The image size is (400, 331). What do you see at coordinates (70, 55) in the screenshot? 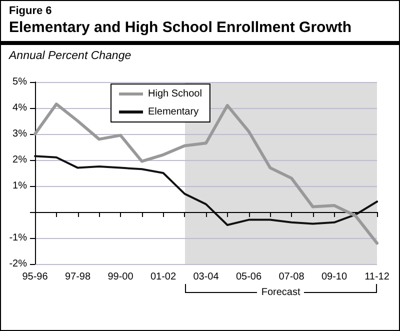
I see `y-axis-title: Annual Percent Change` at bounding box center [70, 55].